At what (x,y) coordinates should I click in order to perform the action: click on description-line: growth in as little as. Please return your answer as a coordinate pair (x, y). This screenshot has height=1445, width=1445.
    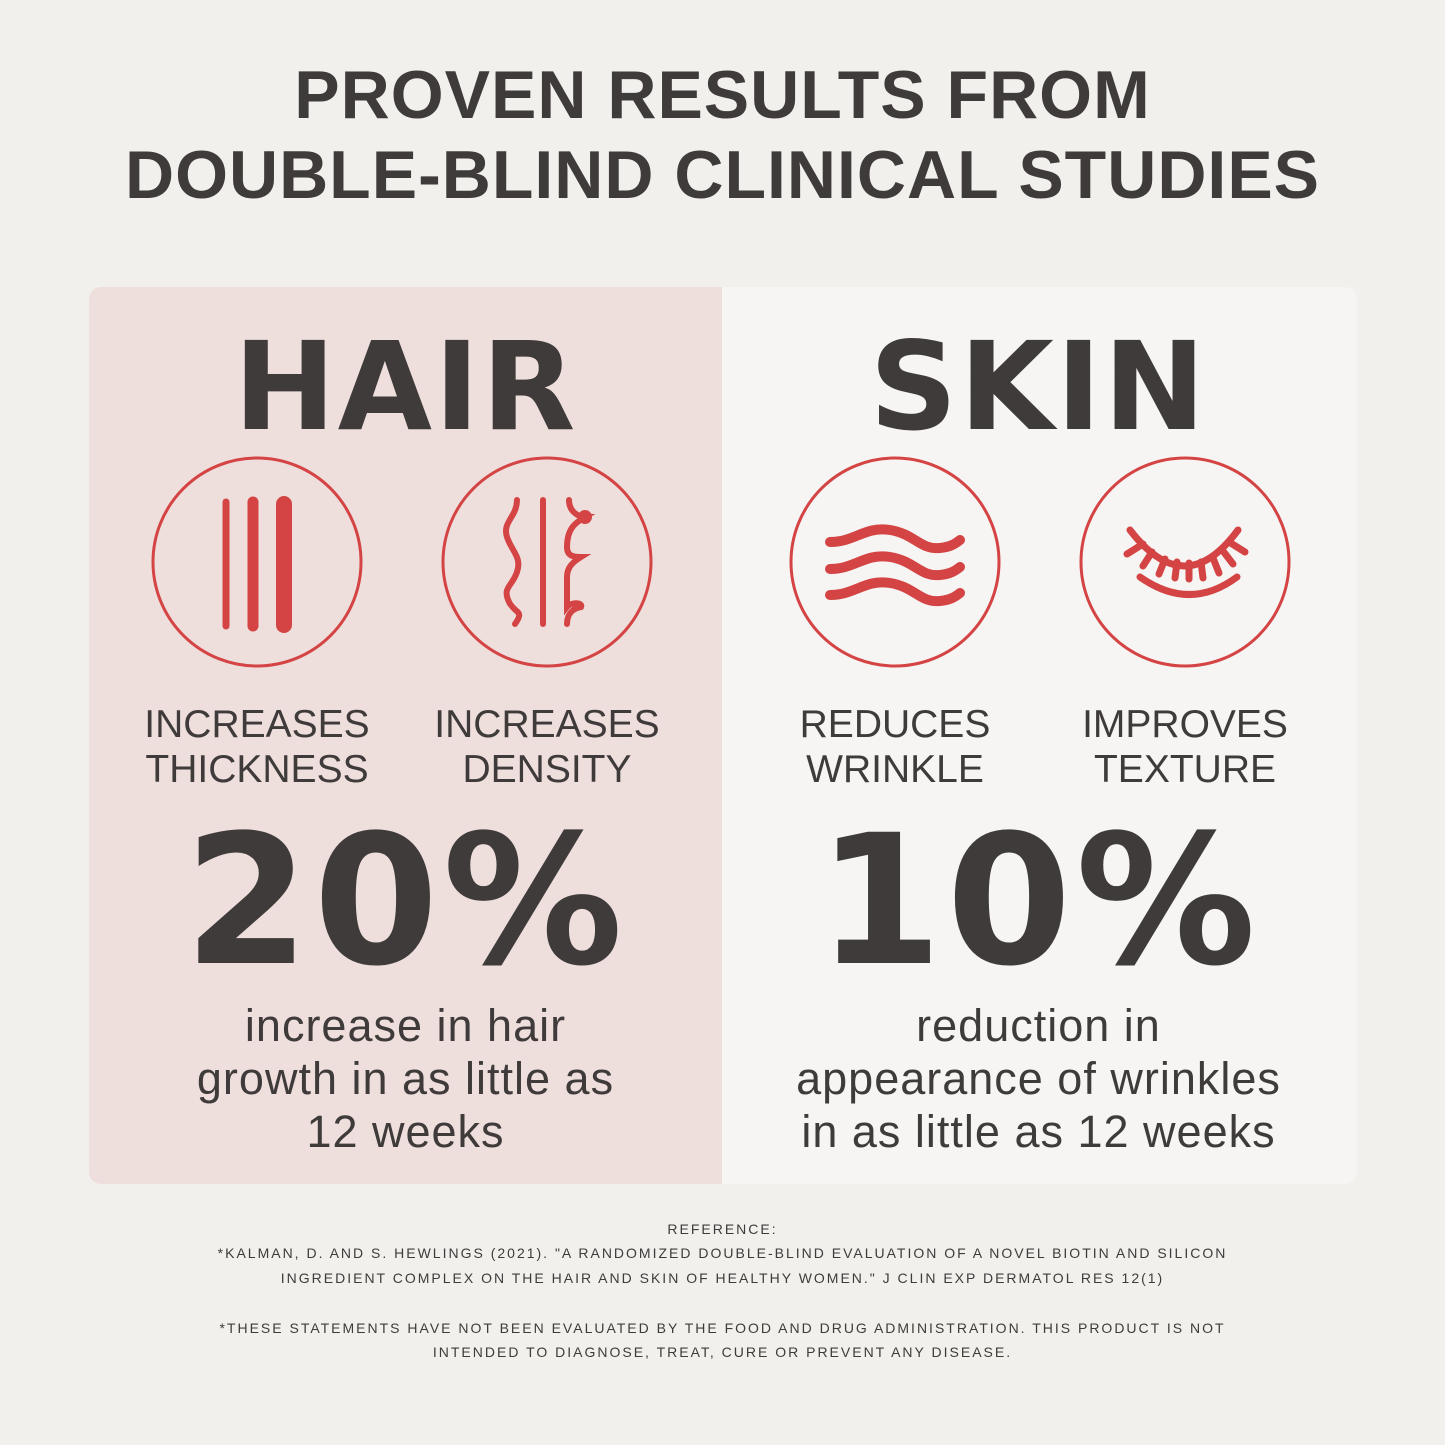
    Looking at the image, I should click on (405, 1078).